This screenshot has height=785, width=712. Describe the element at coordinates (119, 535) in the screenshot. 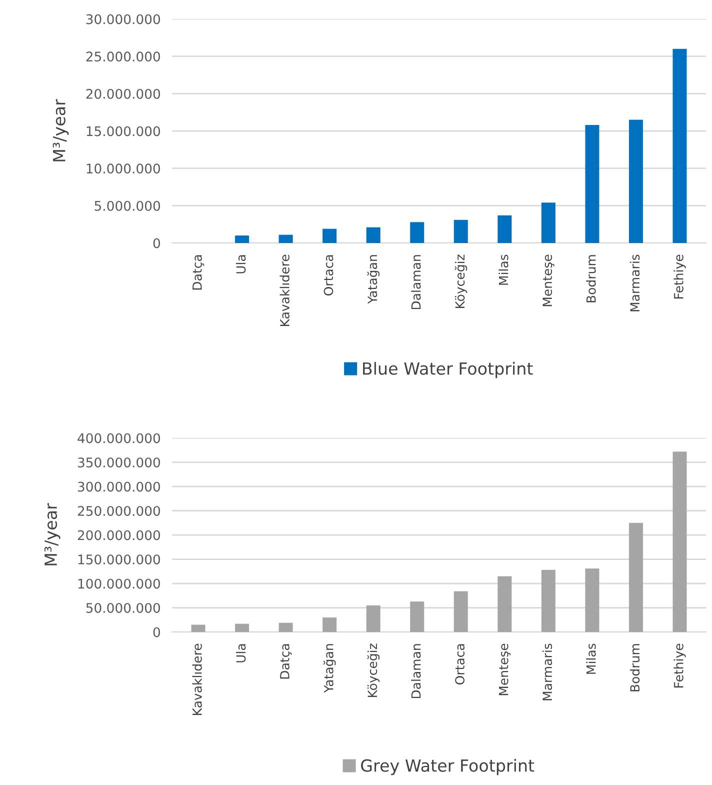

I see `y-tick-label: 200.000.000` at that location.